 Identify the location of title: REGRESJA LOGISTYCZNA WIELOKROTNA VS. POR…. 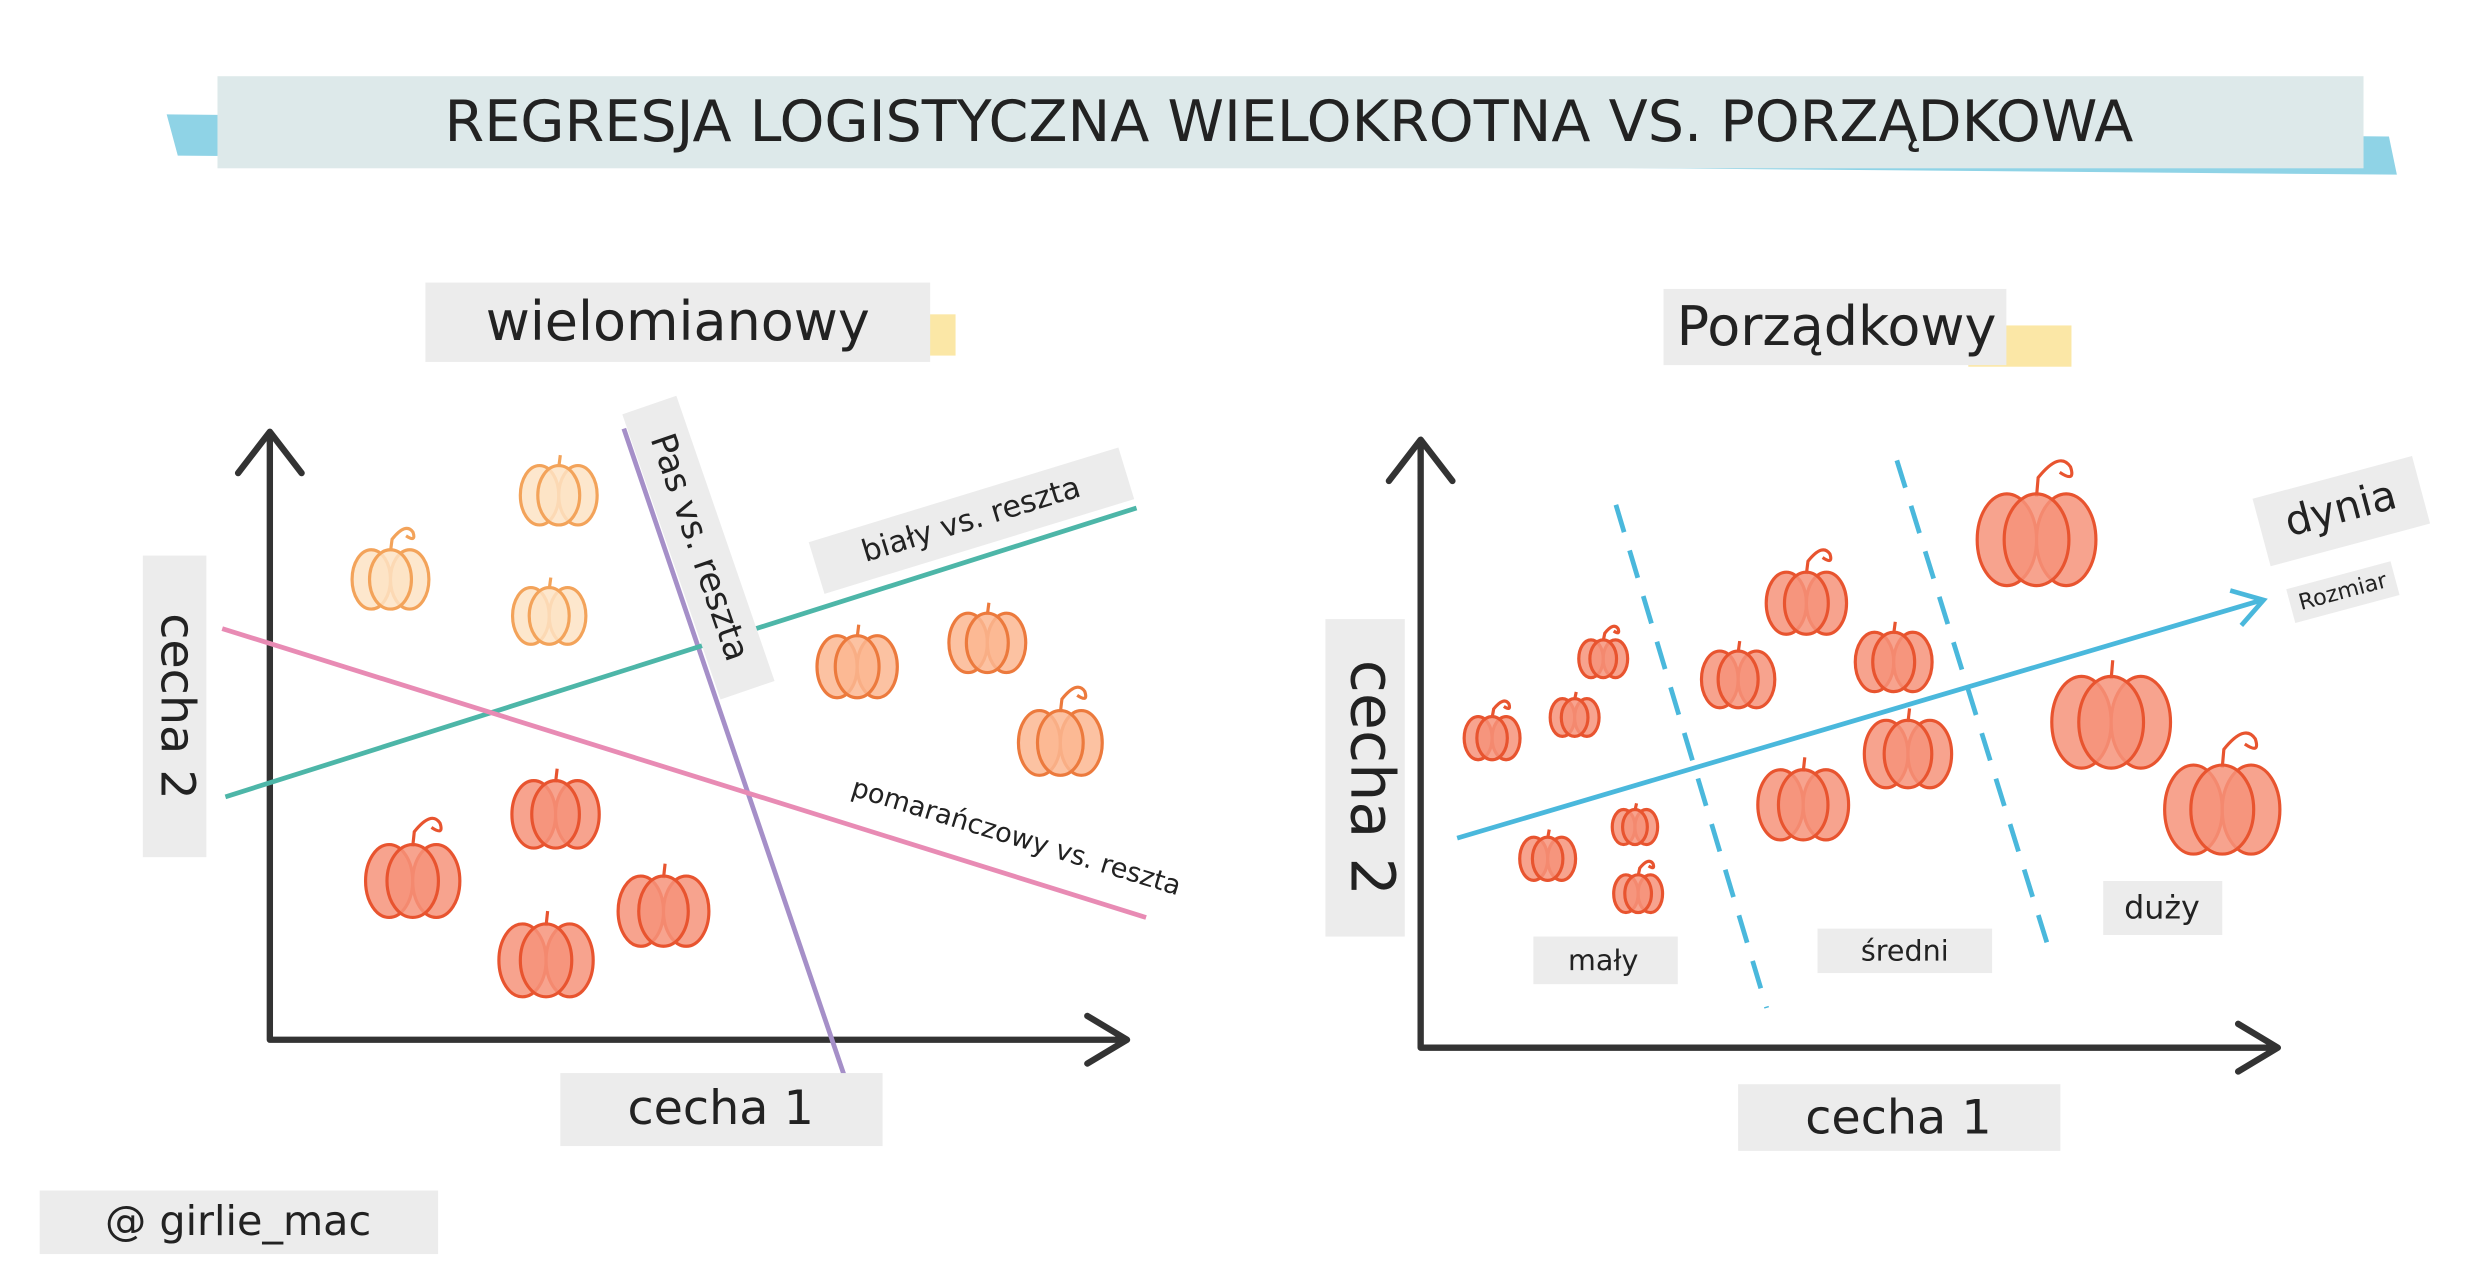
(1289, 122).